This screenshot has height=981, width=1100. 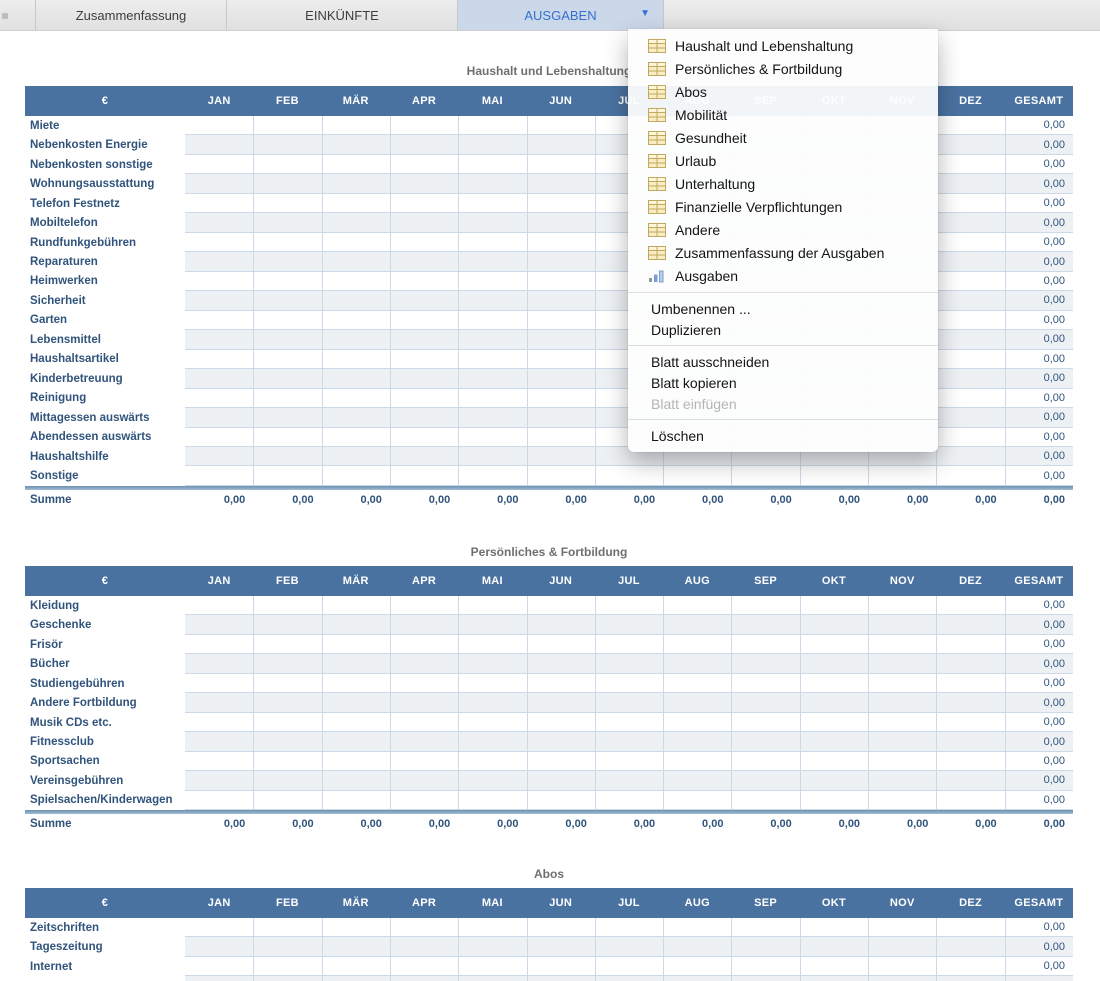 I want to click on row-label-cell: Reinigung, so click(x=58, y=398).